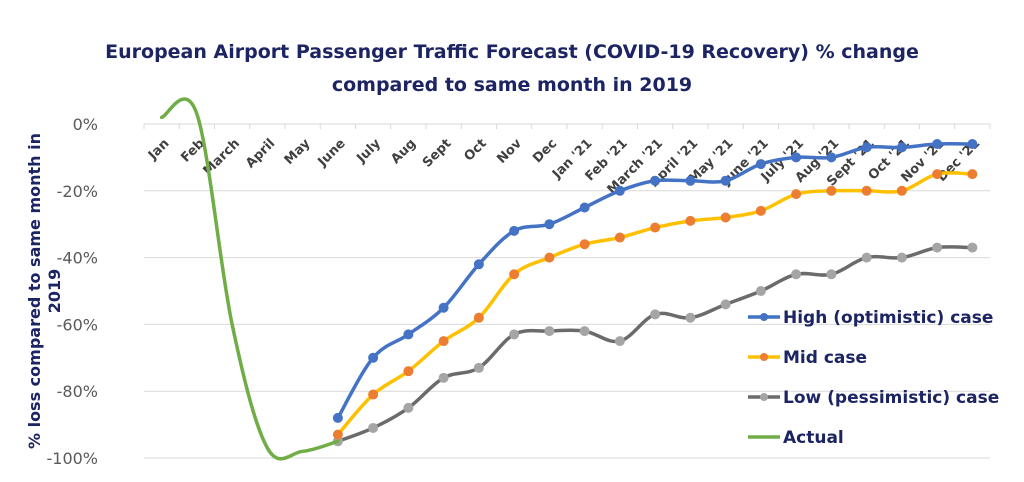 This screenshot has height=482, width=1024. What do you see at coordinates (891, 398) in the screenshot?
I see `legend-label: Low (pessimistic) case` at bounding box center [891, 398].